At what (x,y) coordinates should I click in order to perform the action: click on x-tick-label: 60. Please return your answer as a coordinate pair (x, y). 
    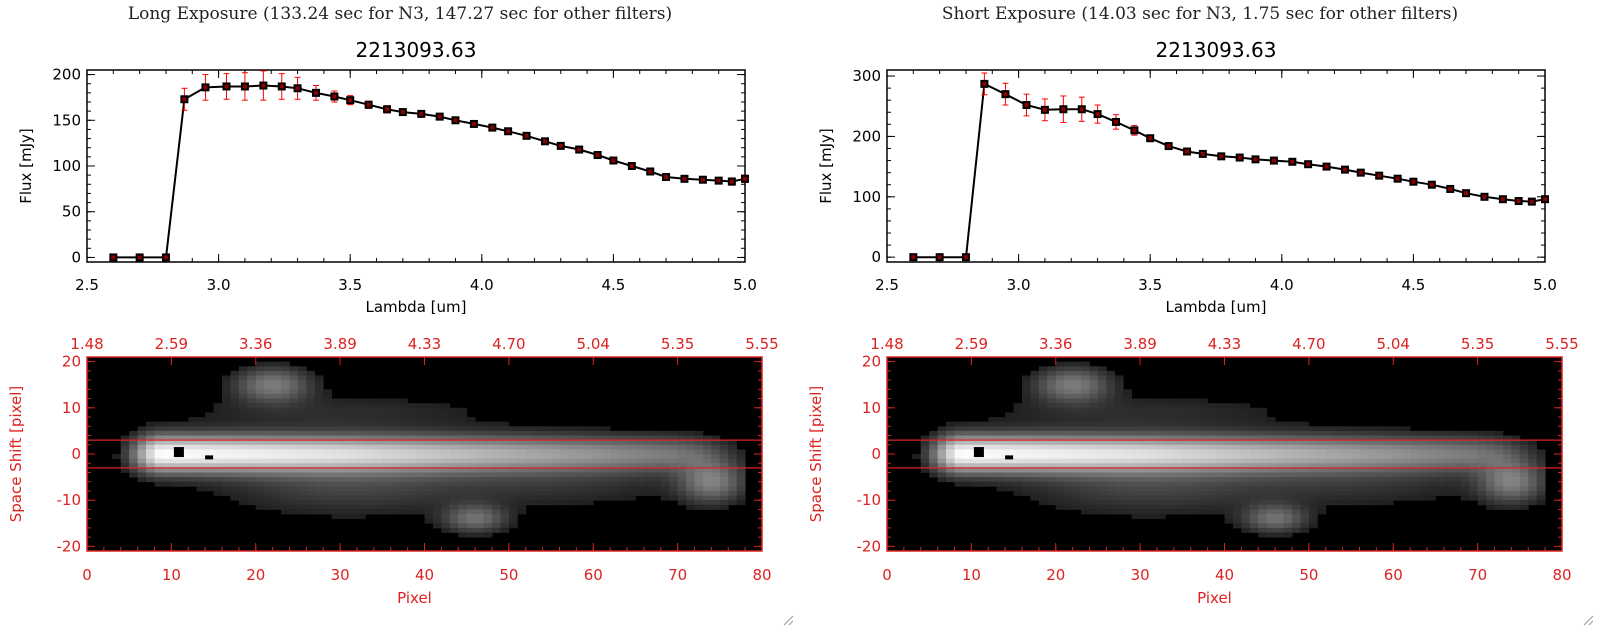
    Looking at the image, I should click on (593, 575).